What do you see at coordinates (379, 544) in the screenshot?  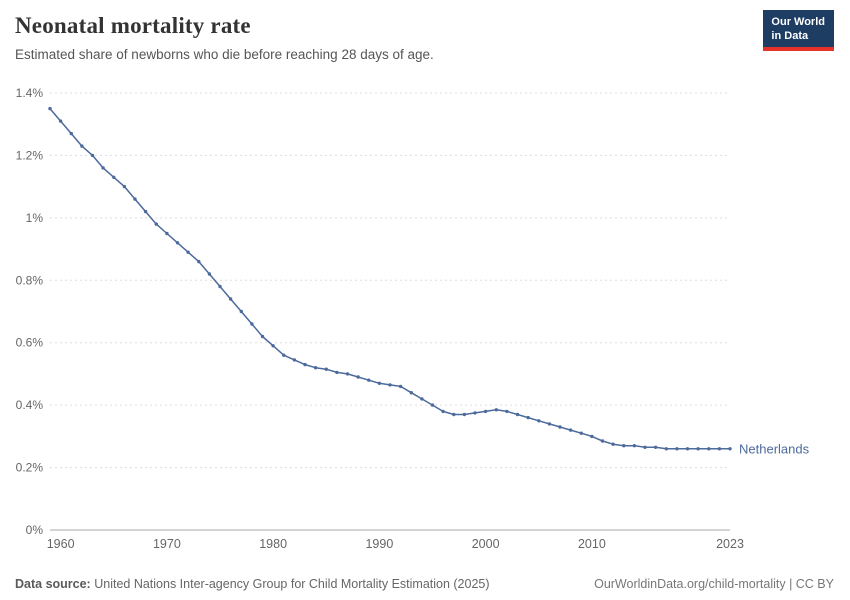 I see `x-tick-label: 1990` at bounding box center [379, 544].